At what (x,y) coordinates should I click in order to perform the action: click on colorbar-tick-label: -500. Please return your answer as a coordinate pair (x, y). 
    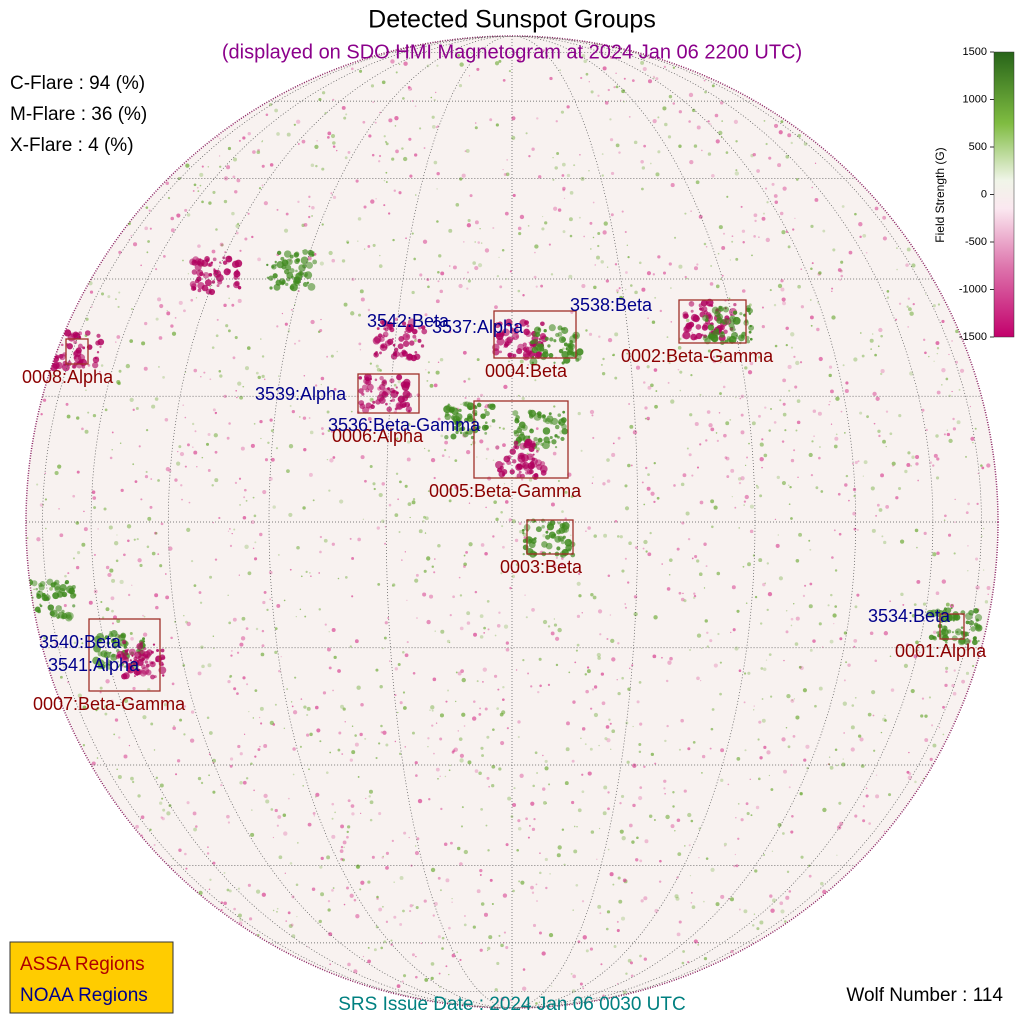
    Looking at the image, I should click on (976, 242).